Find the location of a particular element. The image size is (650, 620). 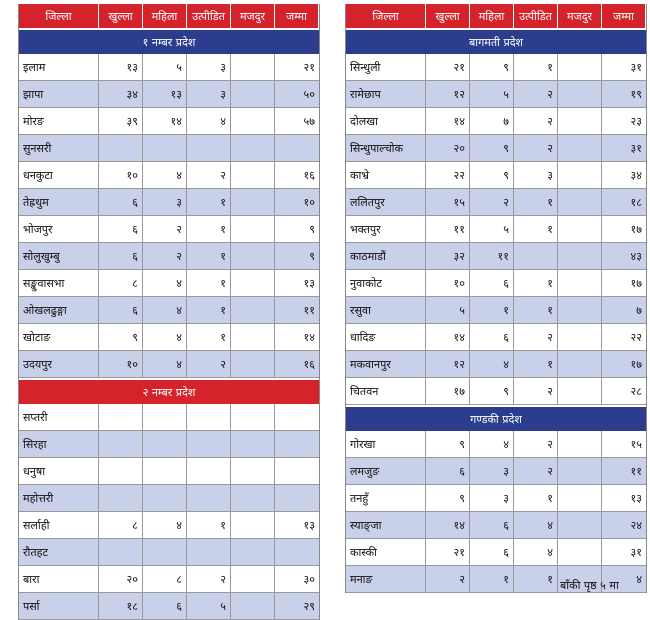

header-row: जिल्ला खुल्ला महिला उत्पीडित मजदुर जम्मा is located at coordinates (169, 16).